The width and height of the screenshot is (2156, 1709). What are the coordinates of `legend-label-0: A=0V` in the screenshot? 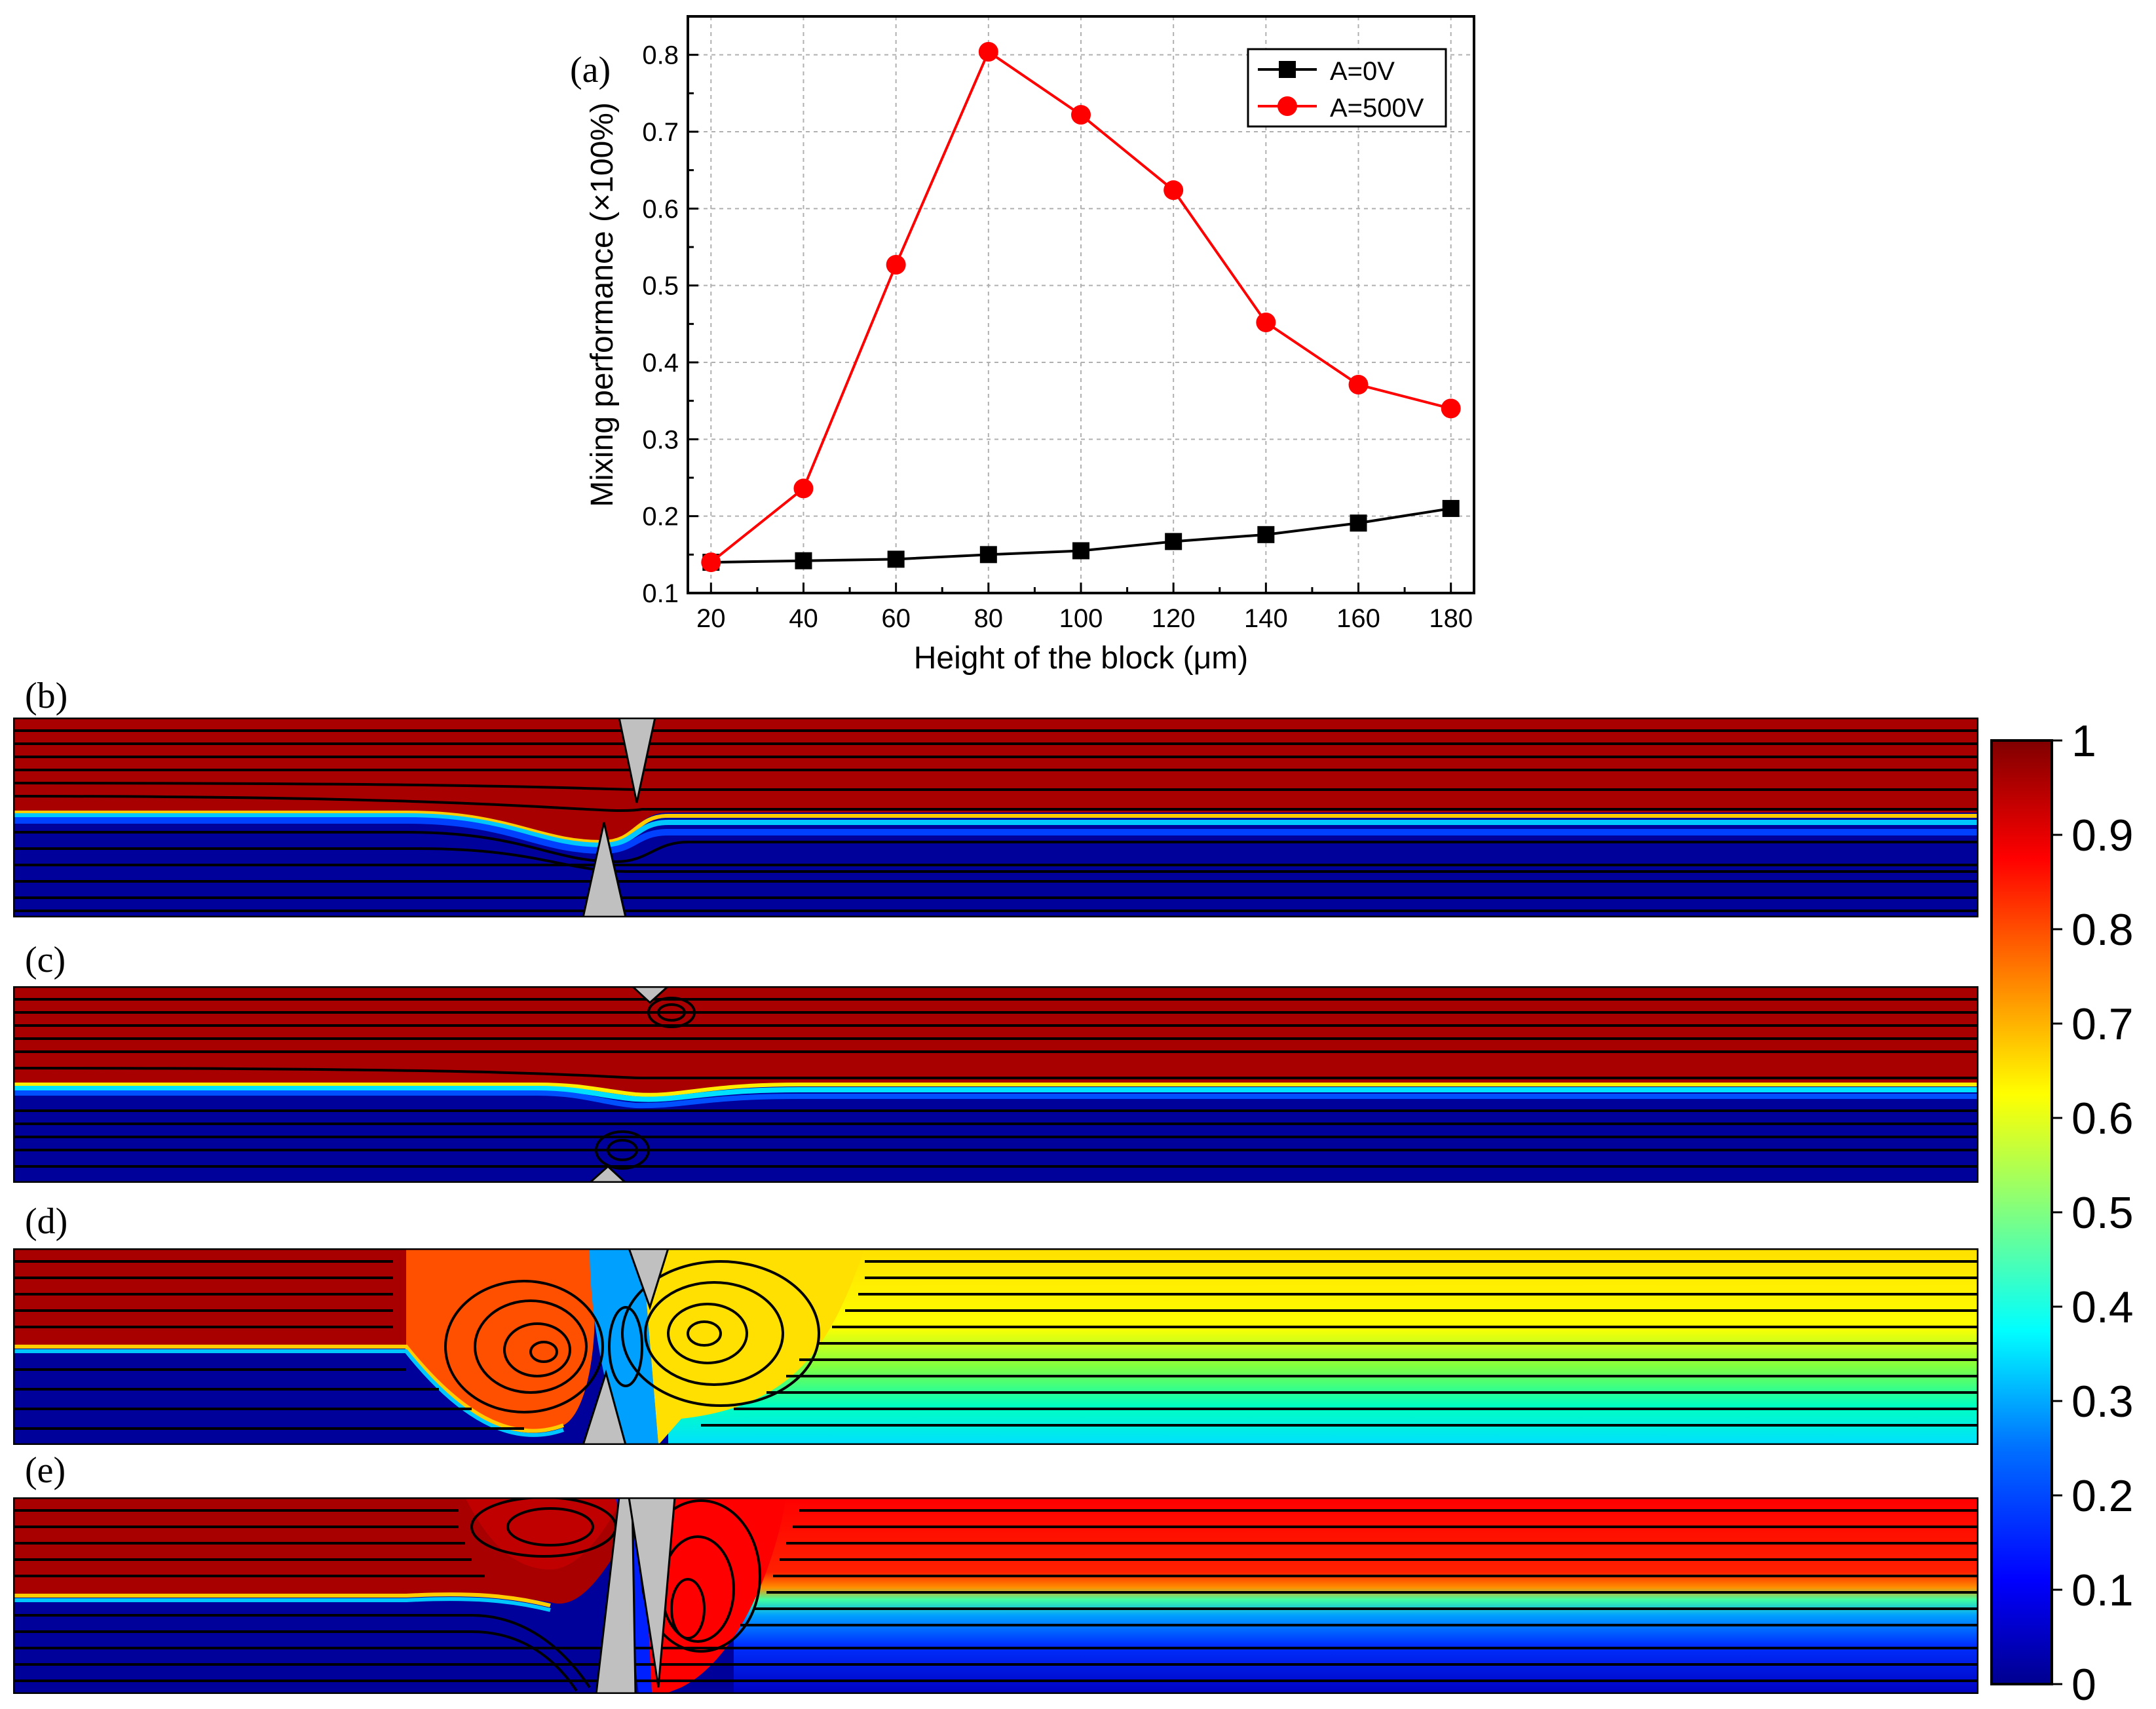 It's located at (1362, 71).